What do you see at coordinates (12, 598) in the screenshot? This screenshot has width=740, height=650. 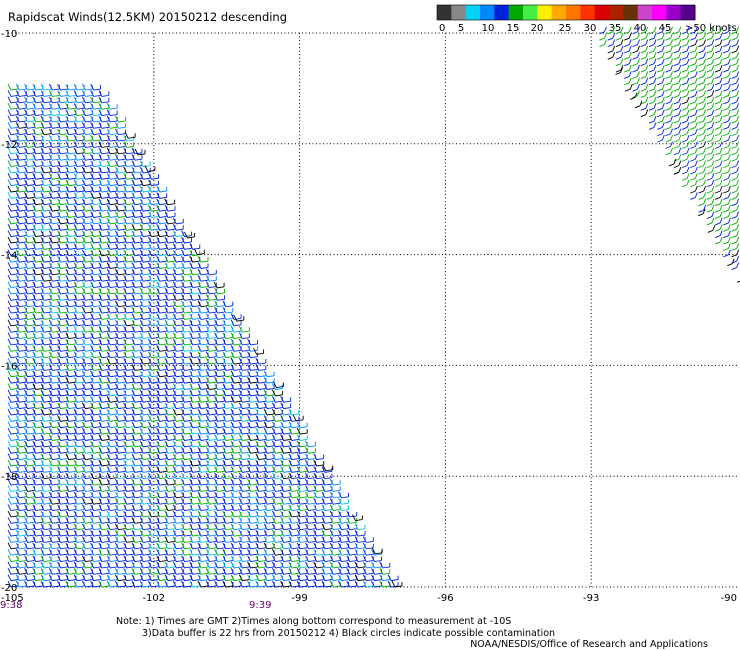 I see `x-tick-label: -105` at bounding box center [12, 598].